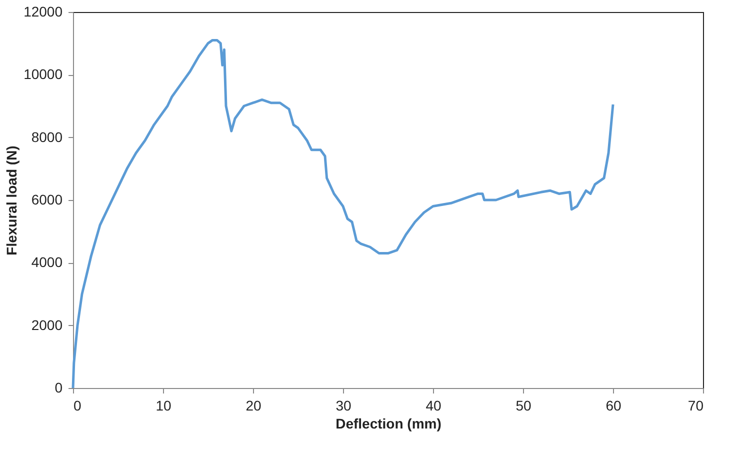 The width and height of the screenshot is (739, 459). Describe the element at coordinates (47, 262) in the screenshot. I see `y-tick-label: 4000` at that location.